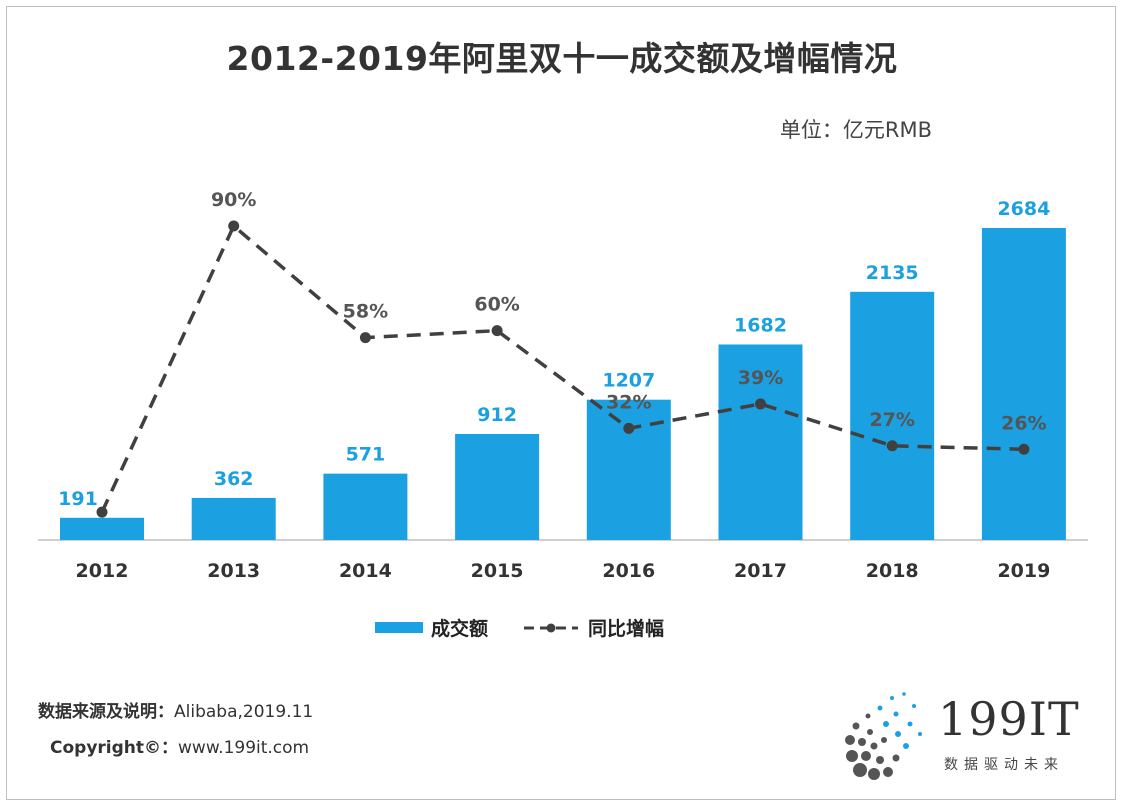  Describe the element at coordinates (629, 428) in the screenshot. I see `growth-point-2016` at that location.